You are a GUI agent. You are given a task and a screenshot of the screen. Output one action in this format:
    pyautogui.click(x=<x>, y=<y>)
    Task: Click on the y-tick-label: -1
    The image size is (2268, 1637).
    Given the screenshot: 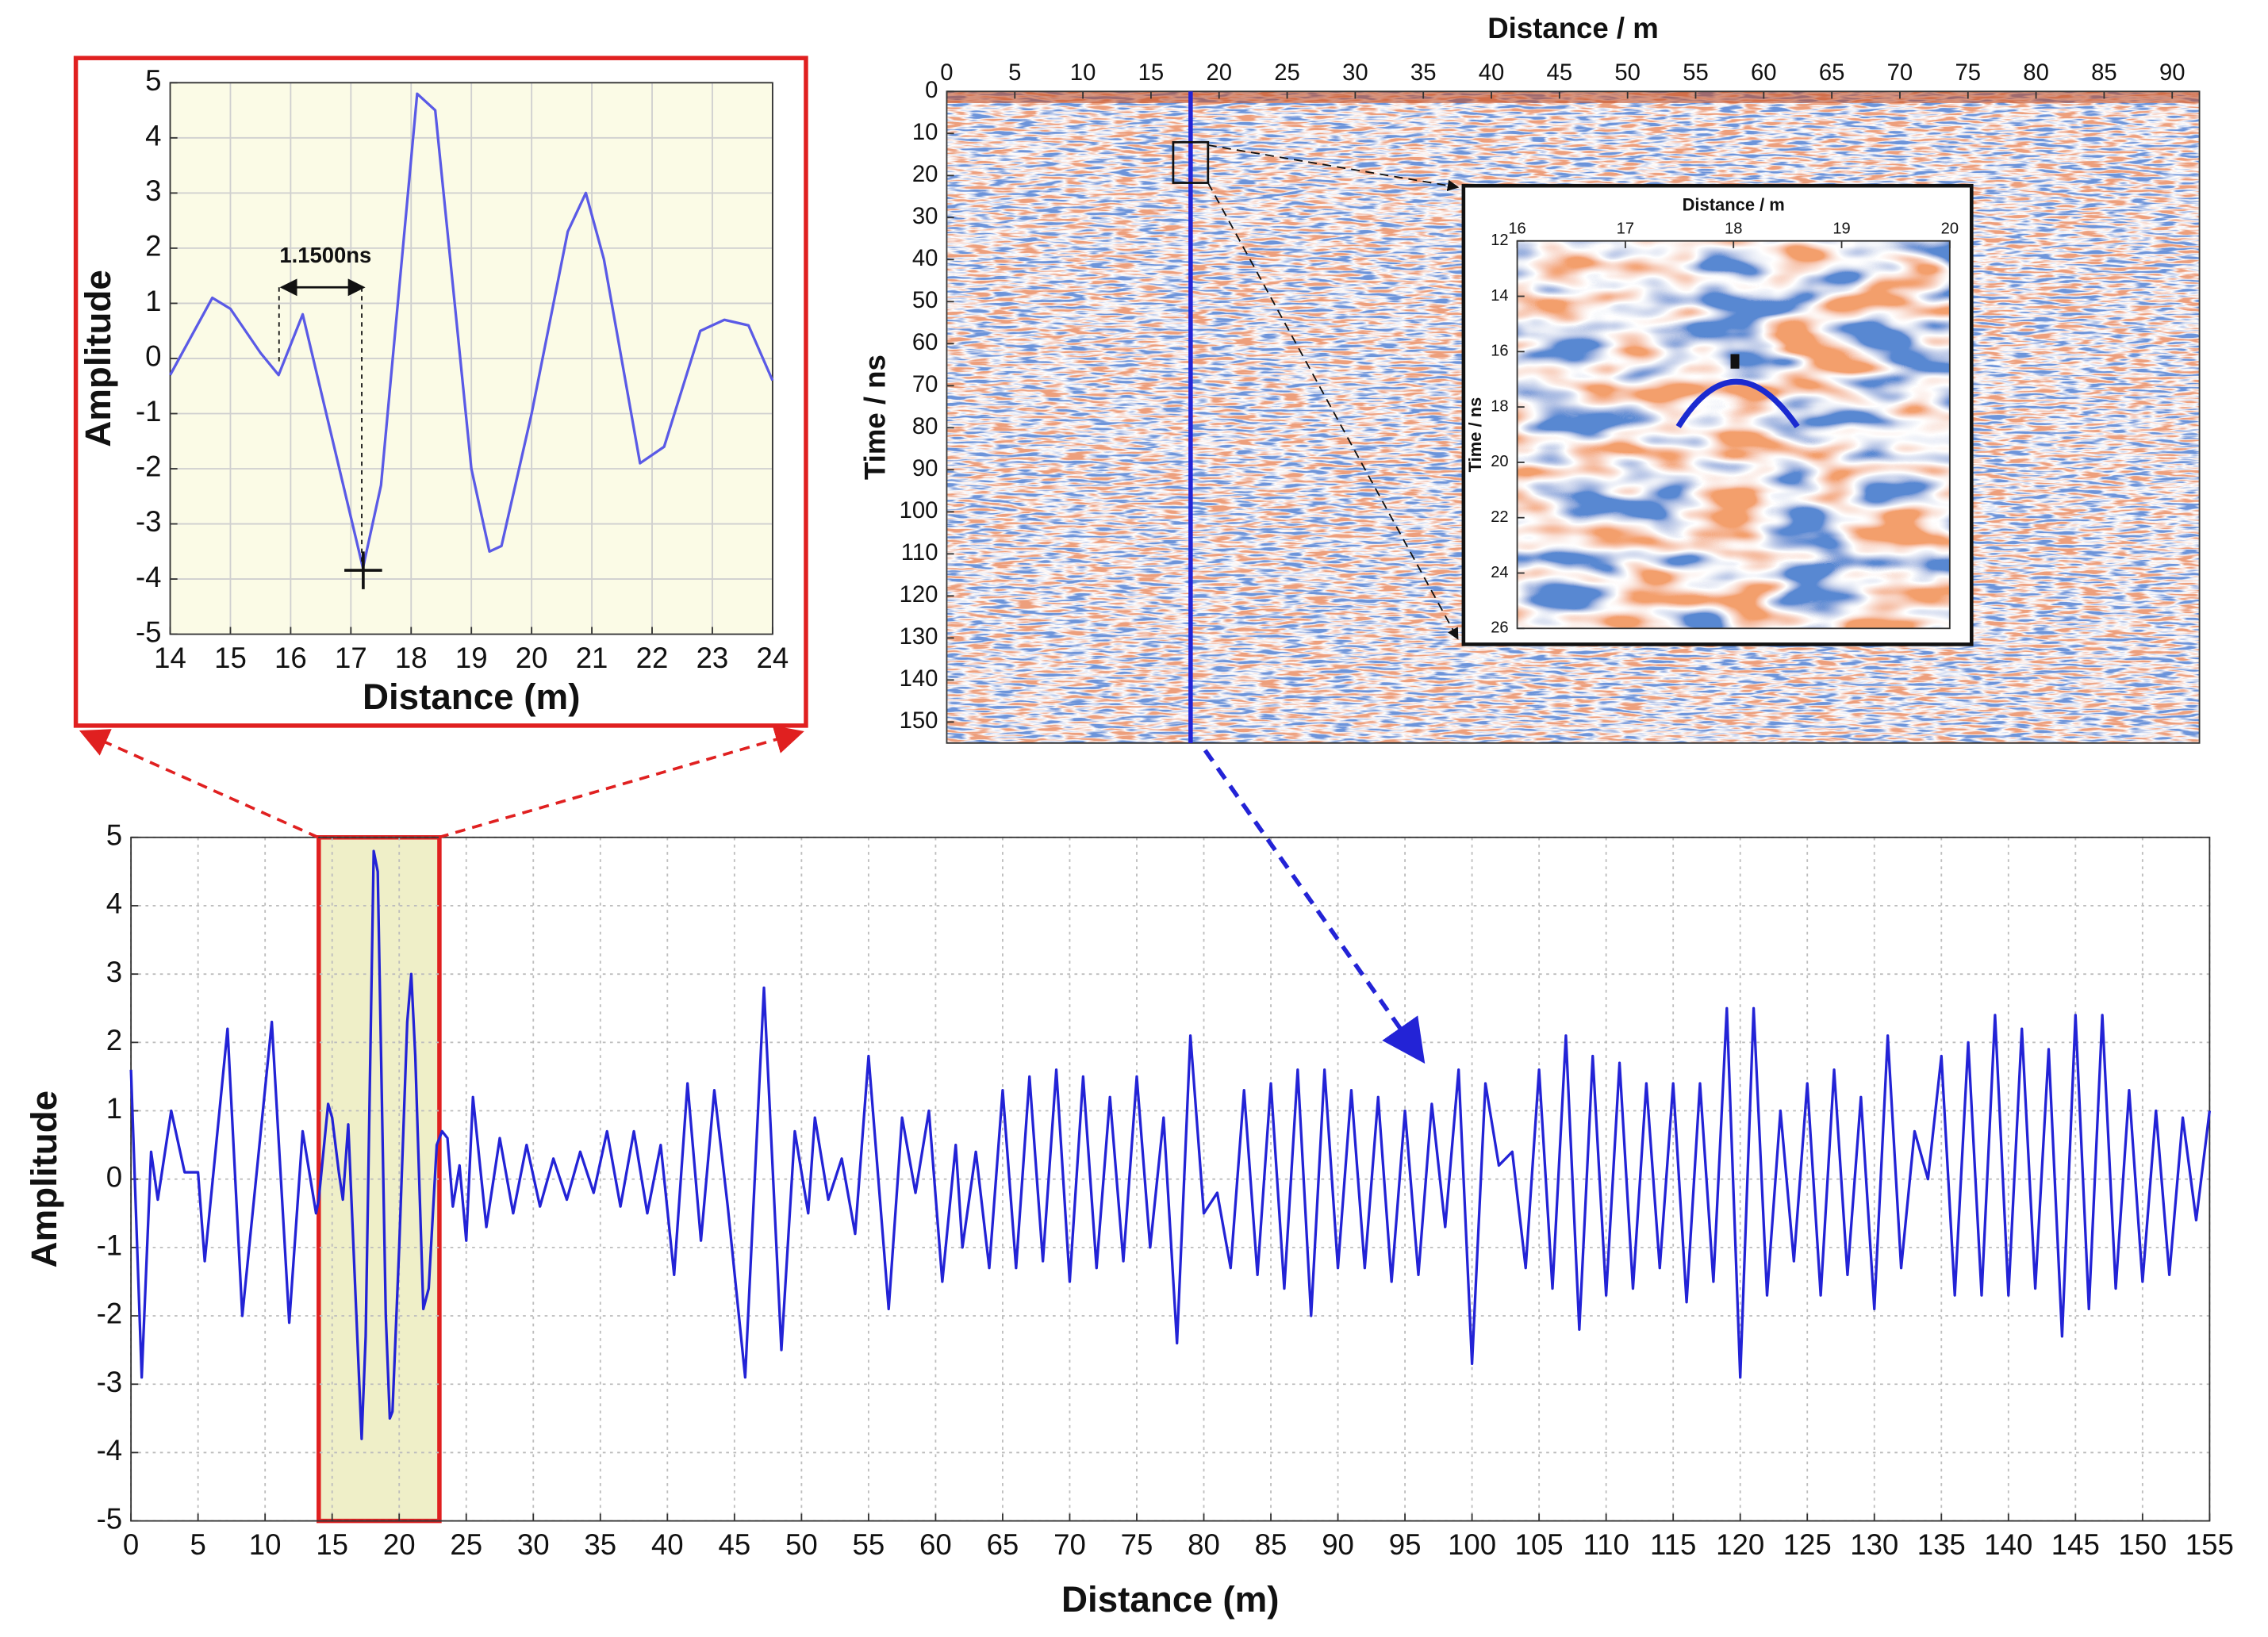 What is the action you would take?
    pyautogui.click(x=149, y=411)
    